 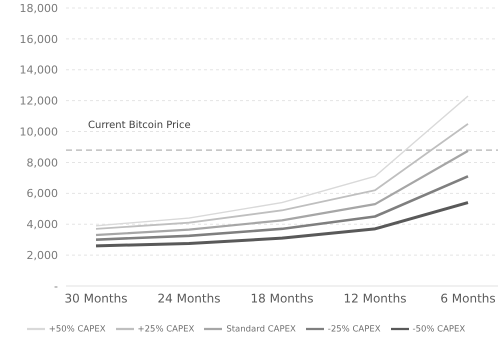 I want to click on ref-line-label: Current Bitcoin Price, so click(x=139, y=126).